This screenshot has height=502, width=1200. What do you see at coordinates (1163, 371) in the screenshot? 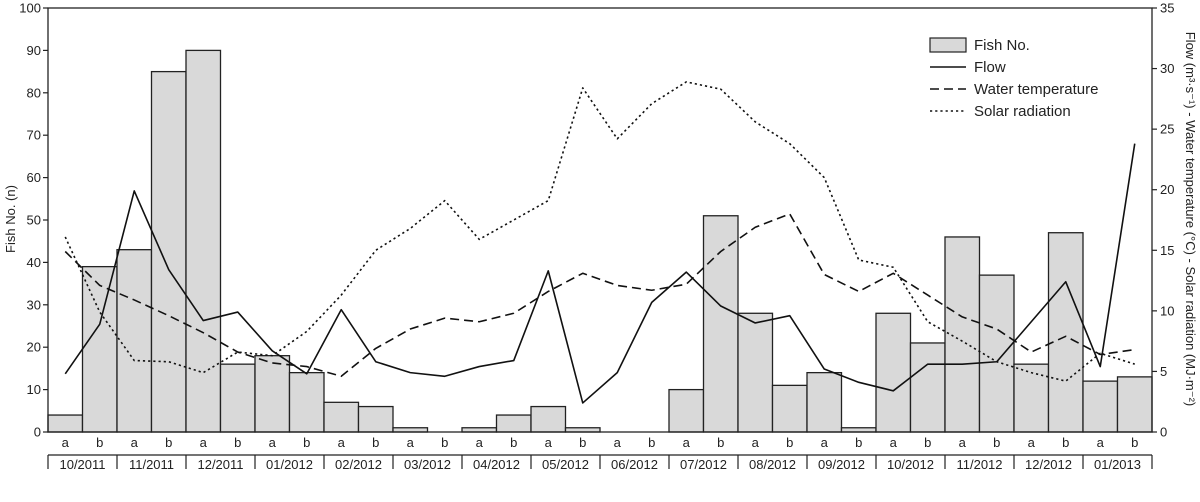
I see `right-tick-label: 5` at bounding box center [1163, 371].